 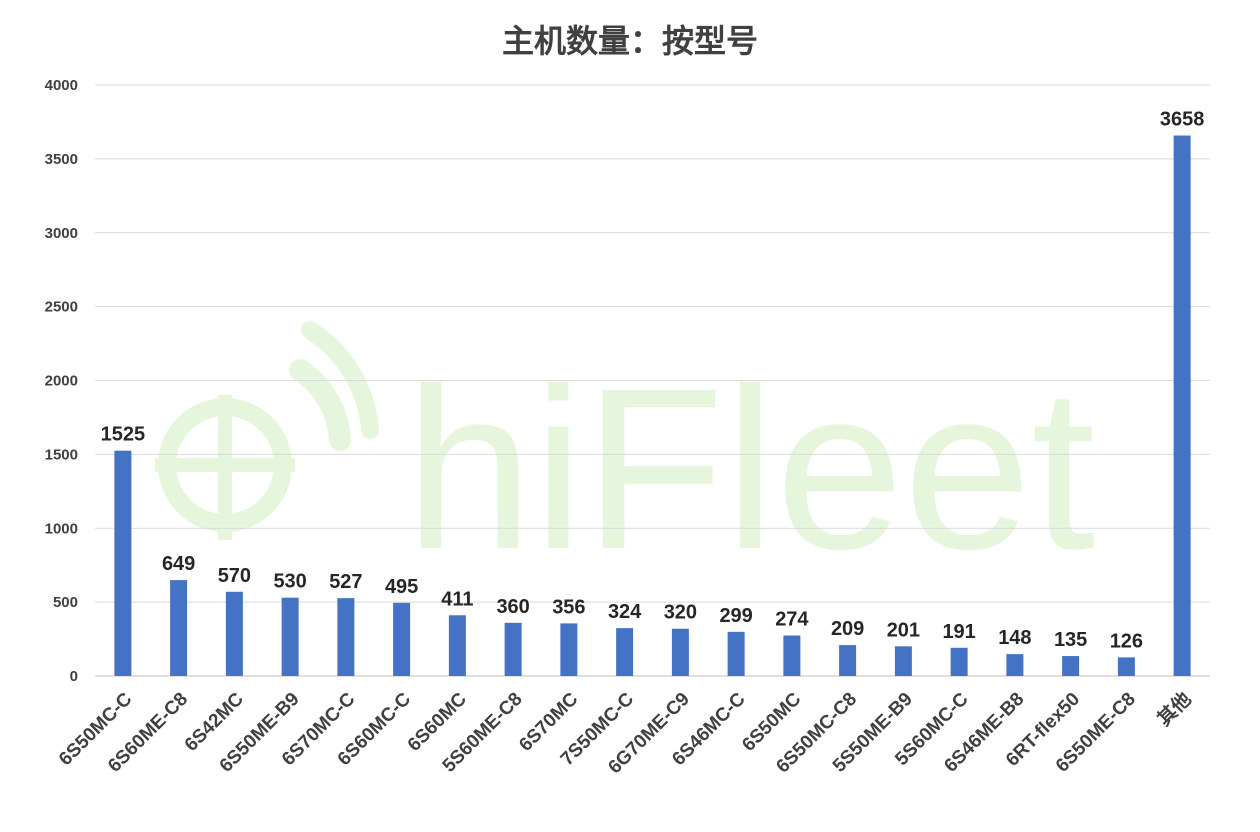 I want to click on x-tick-label: 其他, so click(x=1174, y=708).